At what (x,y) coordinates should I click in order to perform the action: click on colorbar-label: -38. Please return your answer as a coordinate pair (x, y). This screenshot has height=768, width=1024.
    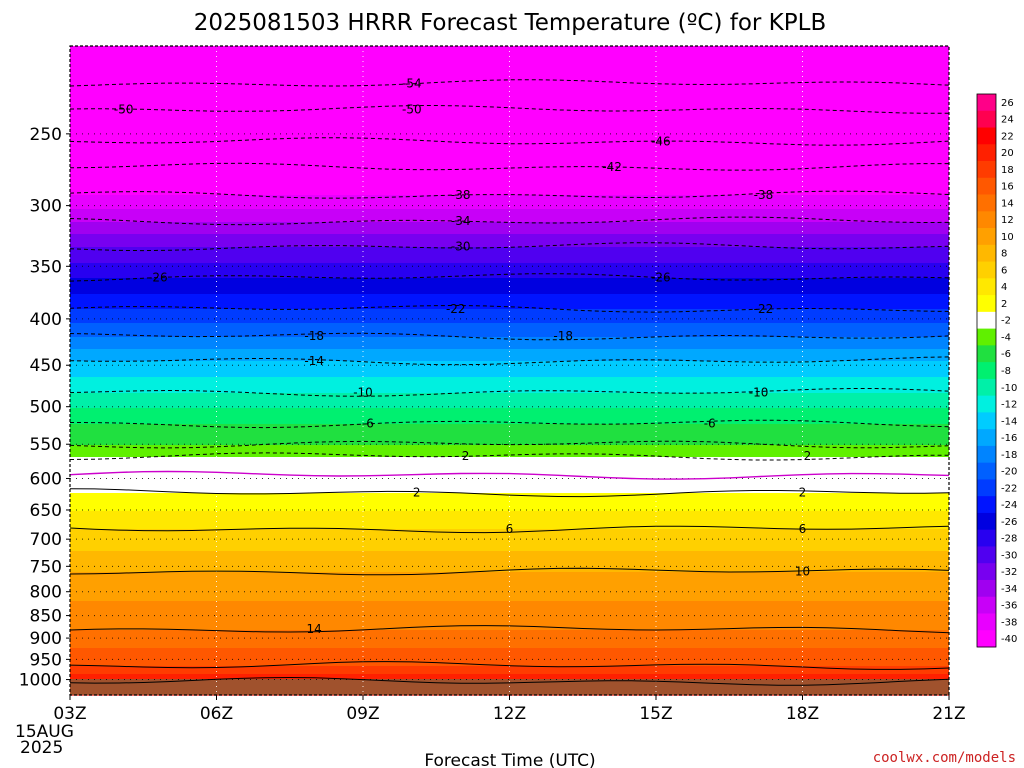
    Looking at the image, I should click on (1009, 622).